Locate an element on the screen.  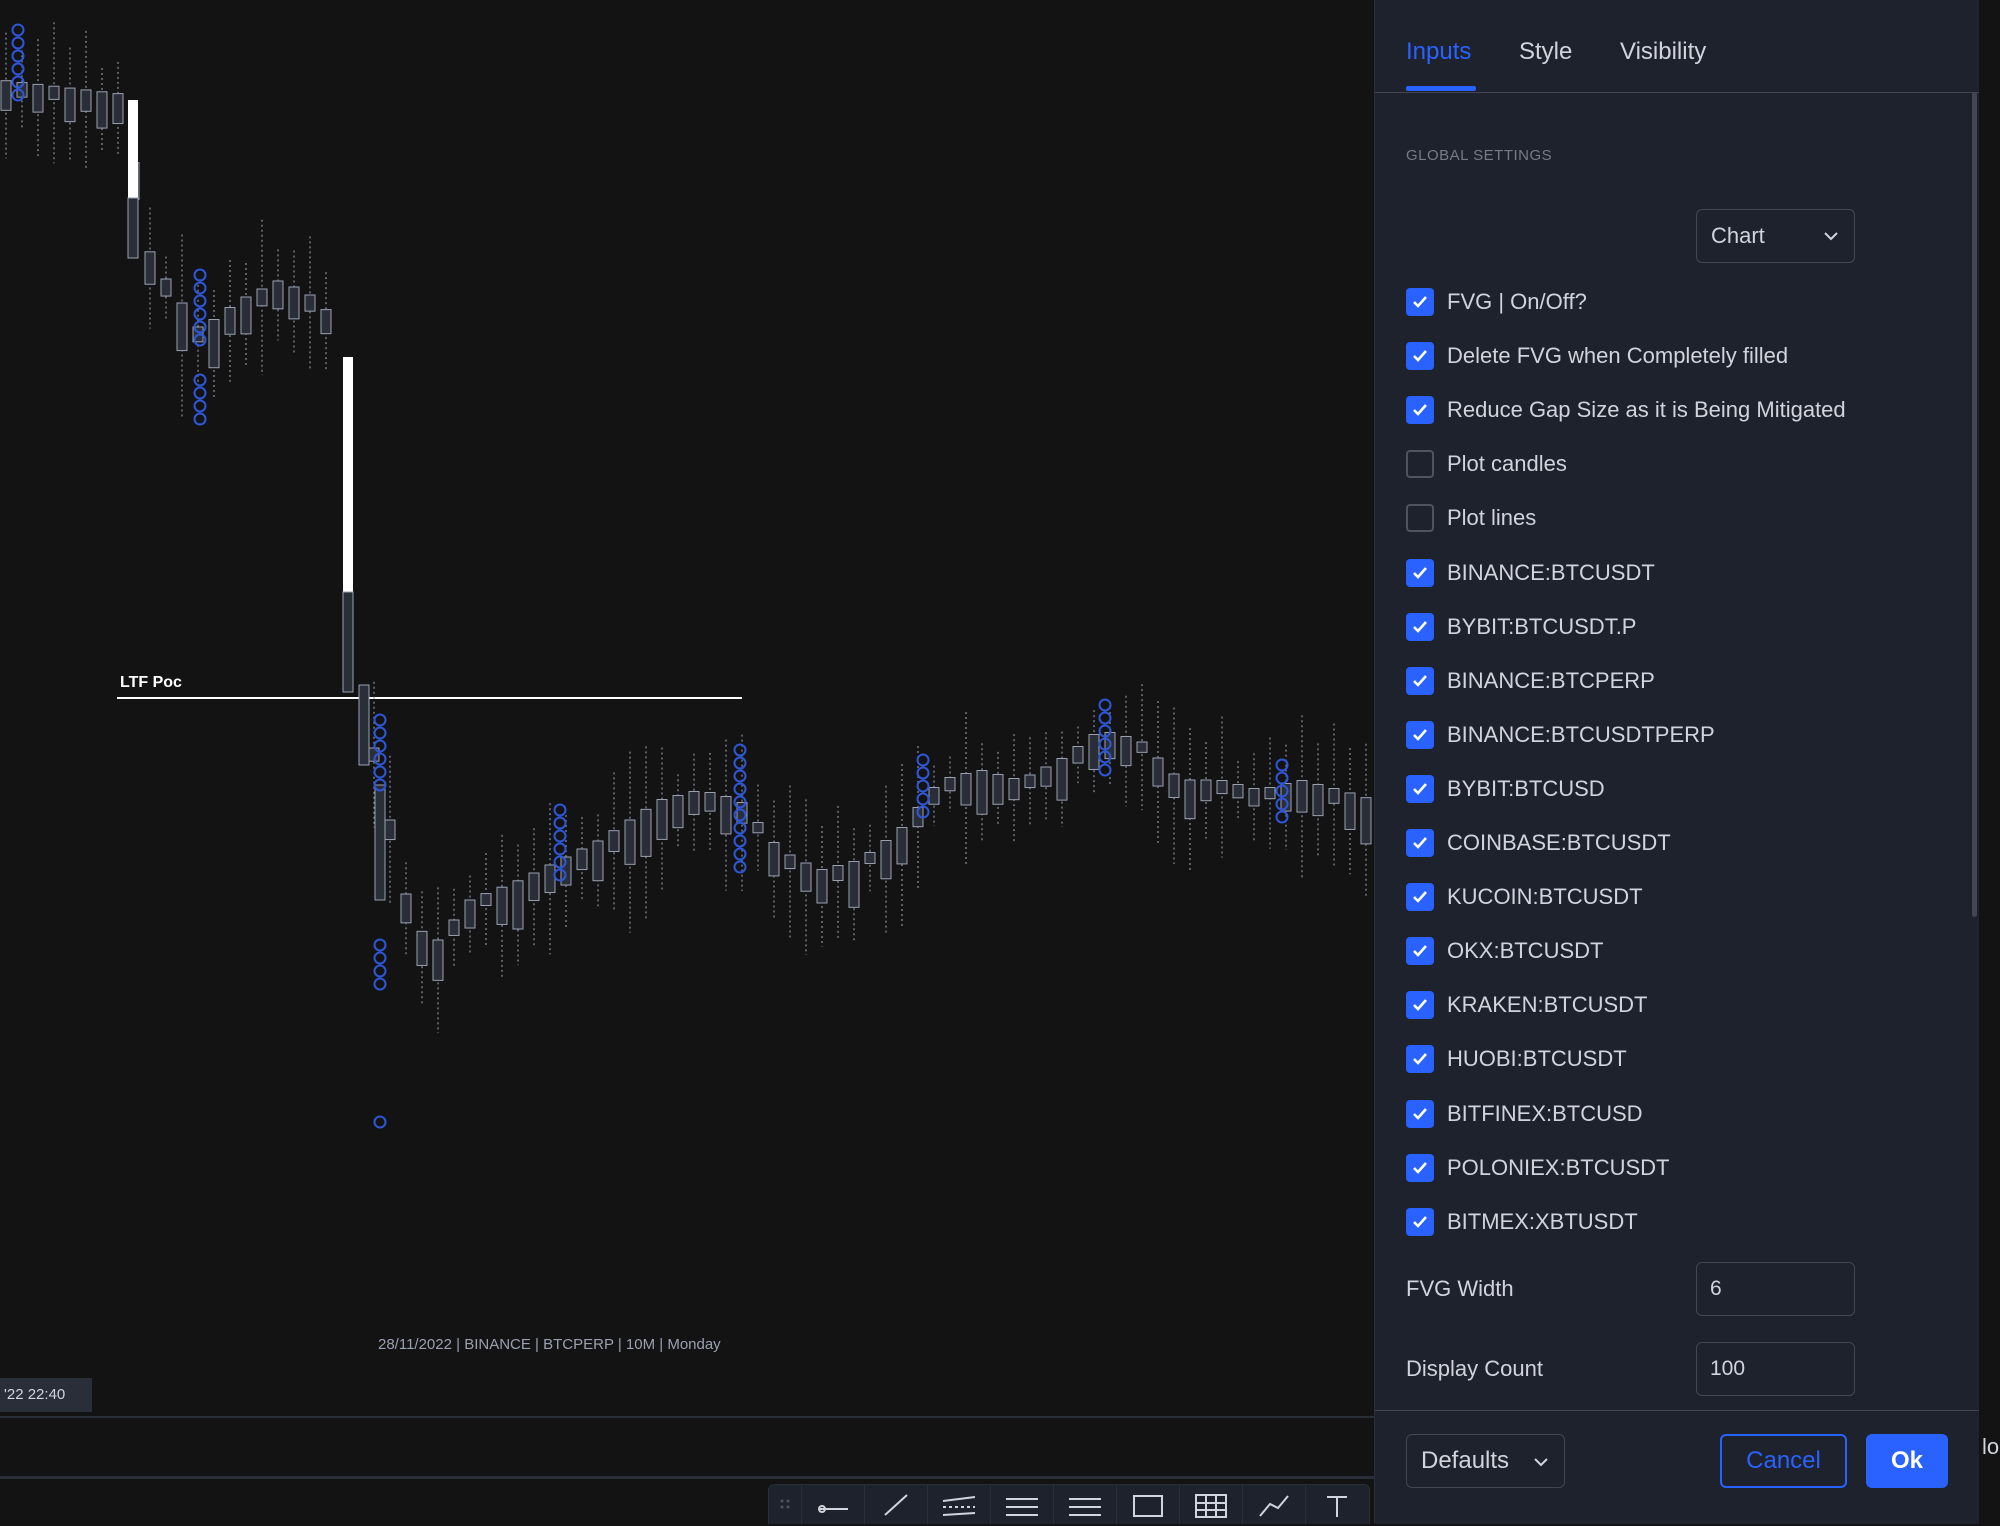
checkbox-row: COINBASE:BTCUSDT is located at coordinates (1538, 843).